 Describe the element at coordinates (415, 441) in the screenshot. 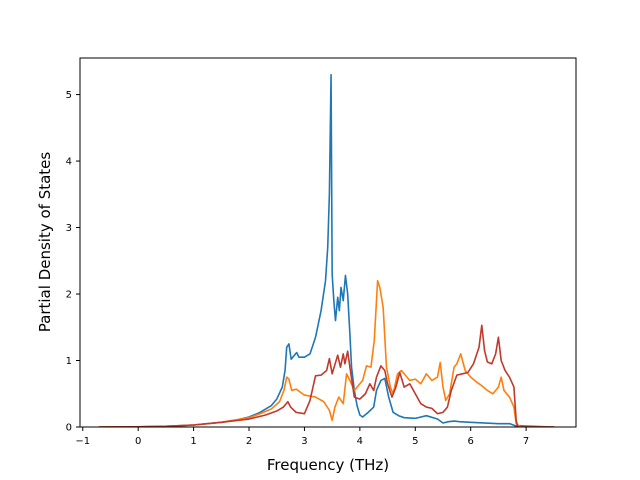

I see `x-tick-label: 5` at that location.